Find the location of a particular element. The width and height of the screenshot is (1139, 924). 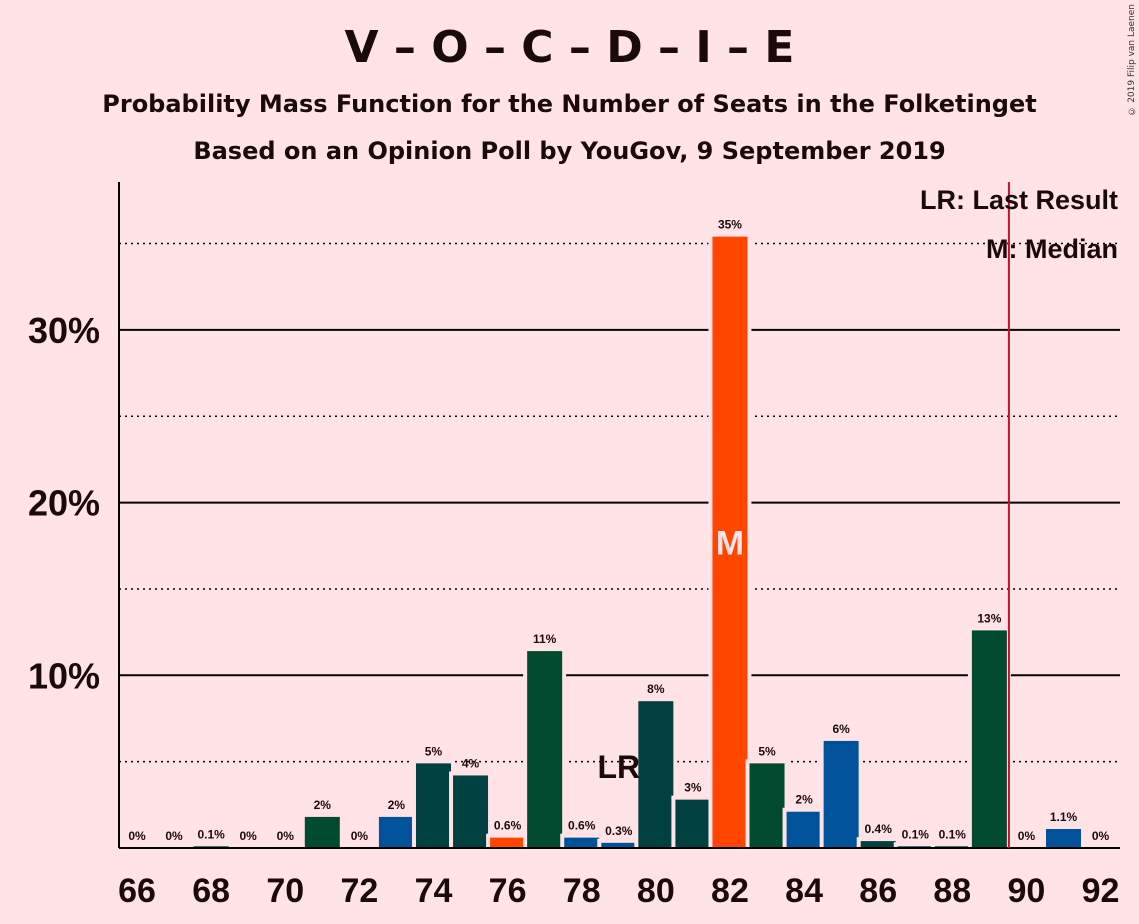

x-tick-68: 68 is located at coordinates (211, 891).